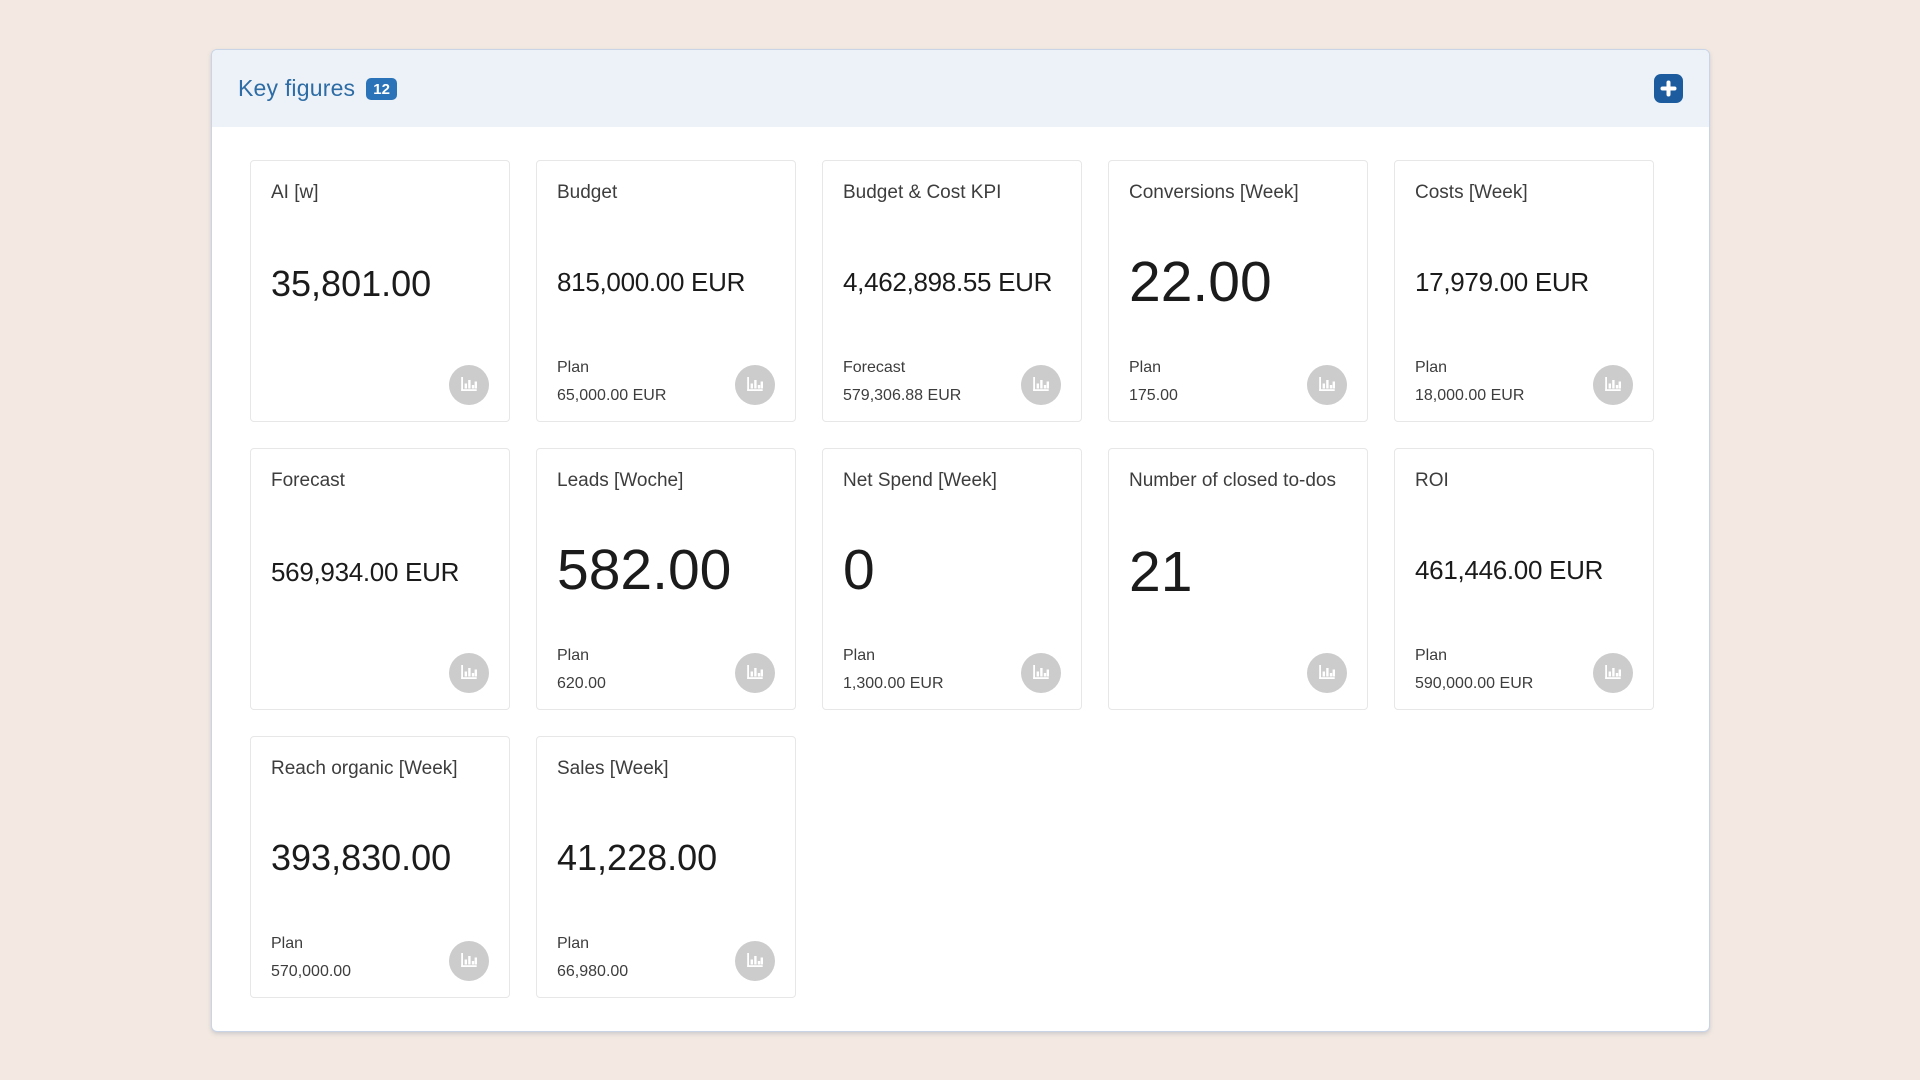 The image size is (1920, 1080). What do you see at coordinates (960, 88) in the screenshot?
I see `panel-header: Key figures 12` at bounding box center [960, 88].